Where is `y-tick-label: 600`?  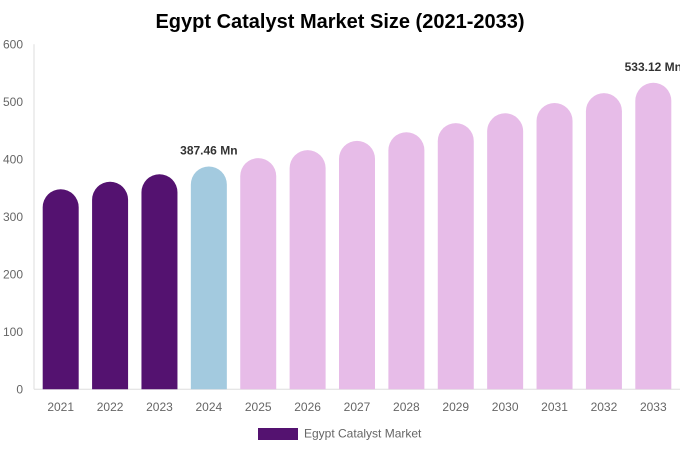 y-tick-label: 600 is located at coordinates (13, 44).